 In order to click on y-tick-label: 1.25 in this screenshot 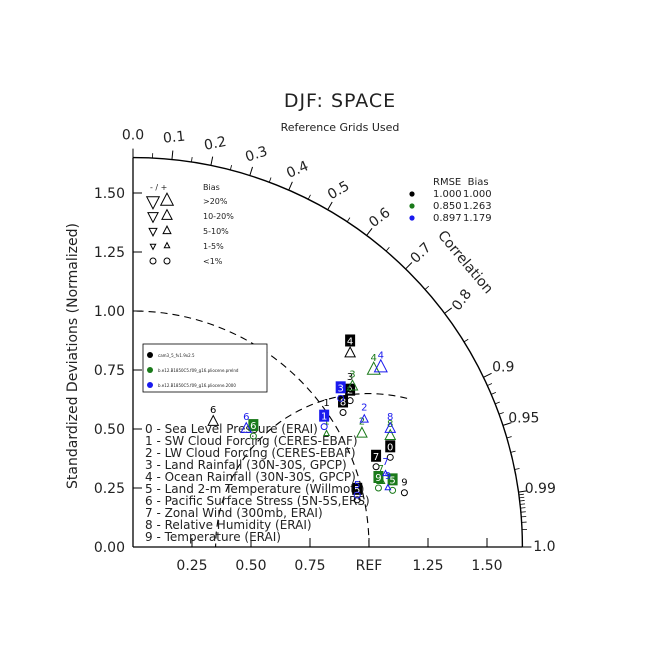, I will do `click(109, 253)`.